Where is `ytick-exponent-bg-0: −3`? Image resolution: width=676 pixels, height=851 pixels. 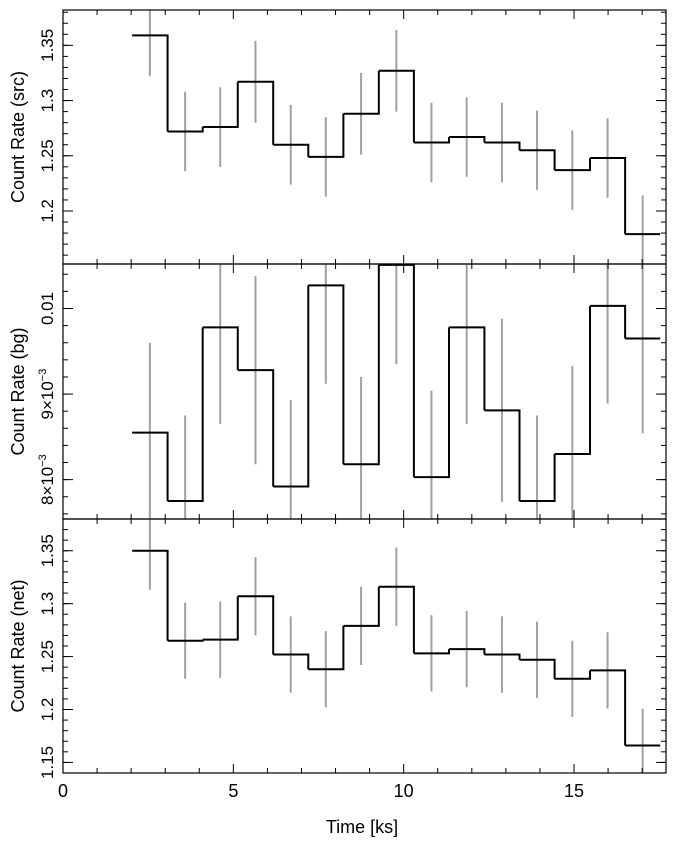
ytick-exponent-bg-0: −3 is located at coordinates (43, 460).